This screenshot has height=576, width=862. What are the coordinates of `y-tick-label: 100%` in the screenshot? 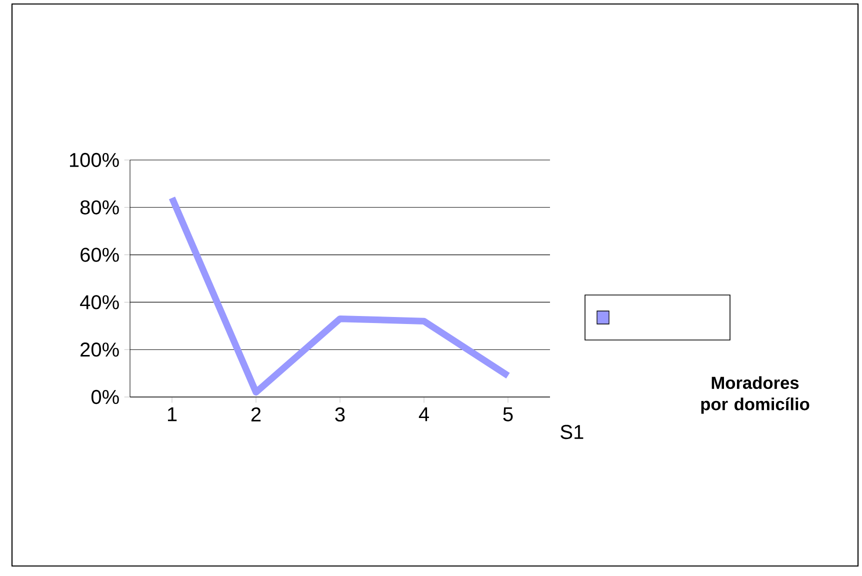 It's located at (94, 160).